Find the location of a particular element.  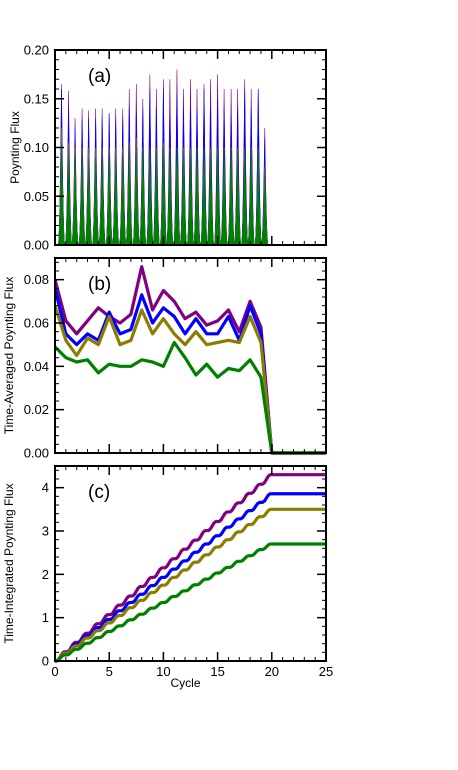

y-axis-label: Poynting Flux is located at coordinates (15, 147).